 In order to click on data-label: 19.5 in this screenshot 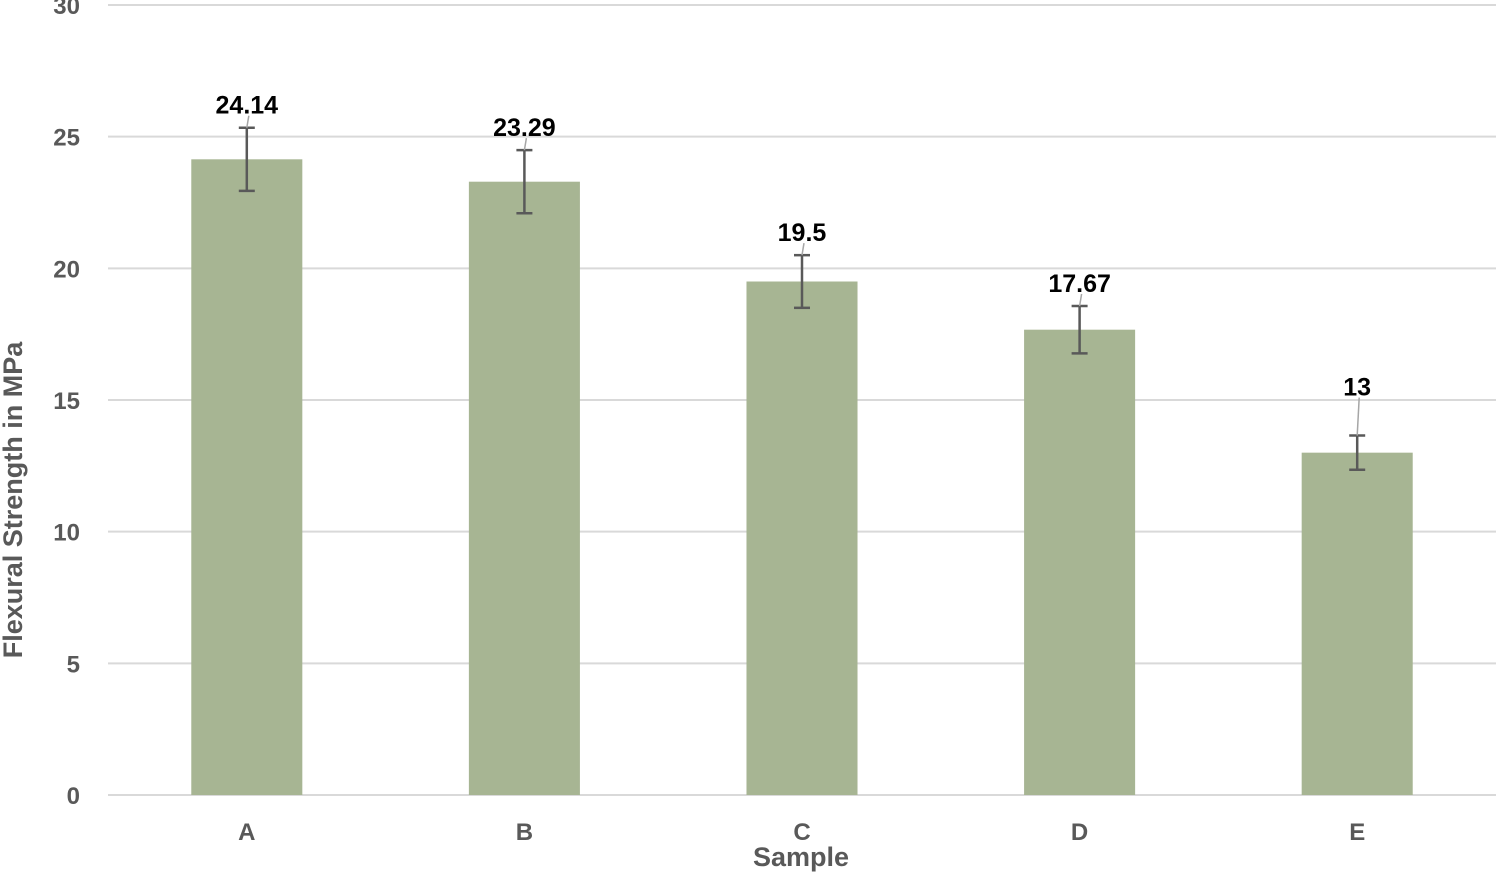, I will do `click(802, 233)`.